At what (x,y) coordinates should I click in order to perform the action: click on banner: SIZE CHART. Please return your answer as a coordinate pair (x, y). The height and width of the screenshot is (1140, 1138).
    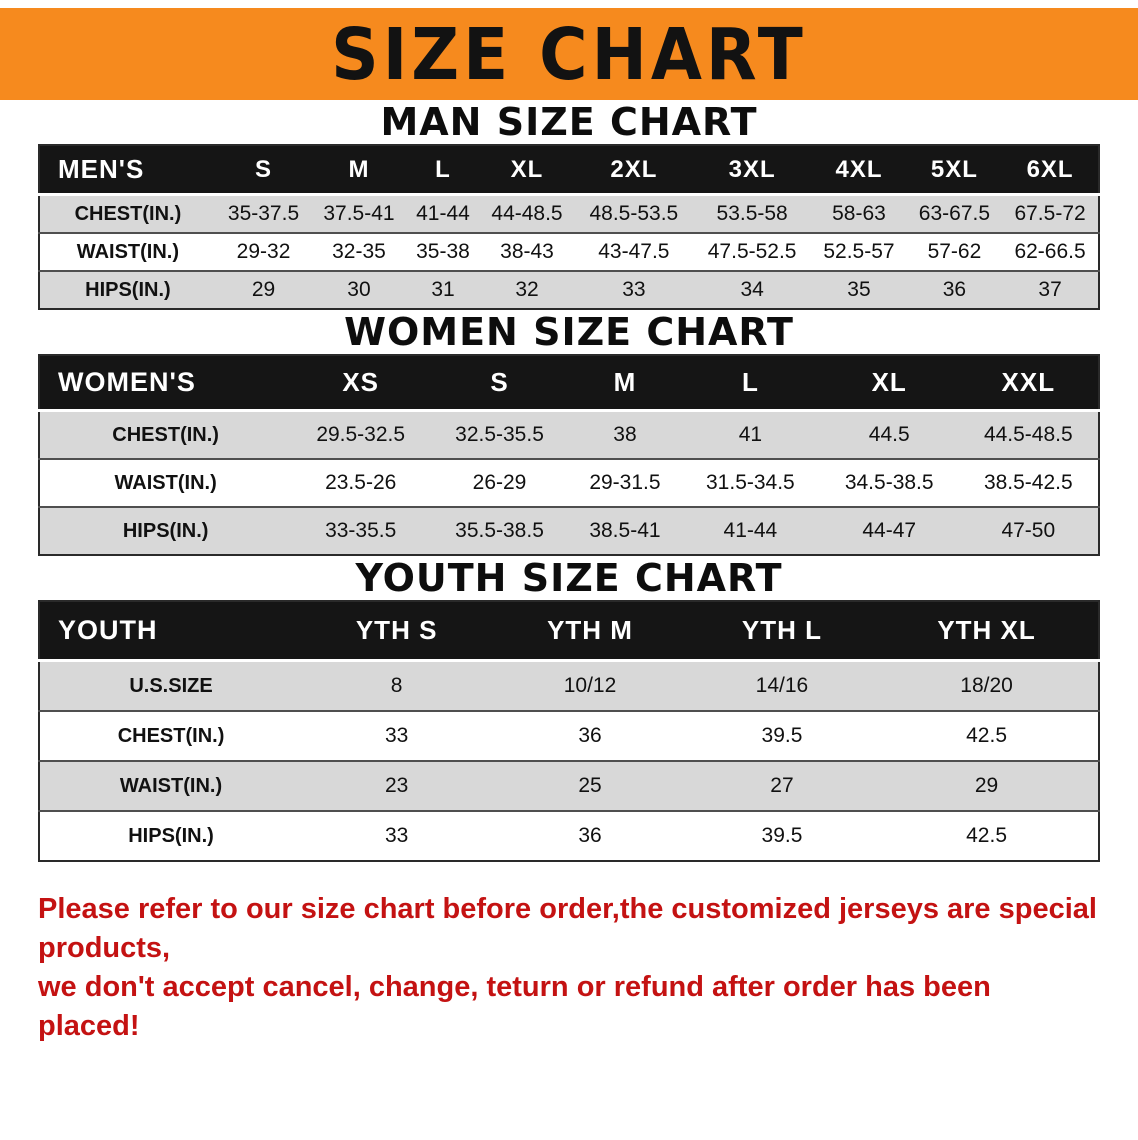
    Looking at the image, I should click on (569, 54).